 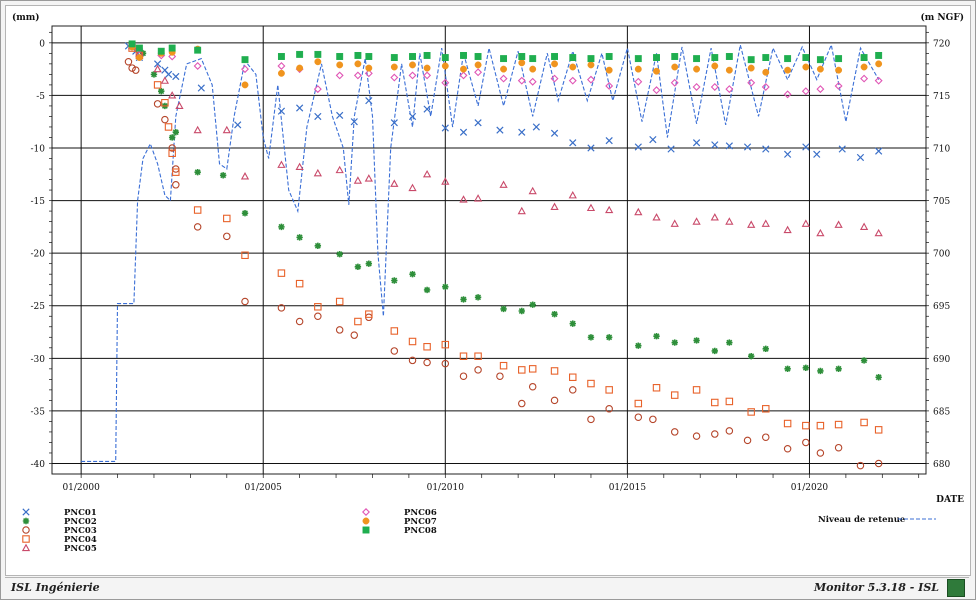 I want to click on y-right-tick-label: 720, so click(x=941, y=44).